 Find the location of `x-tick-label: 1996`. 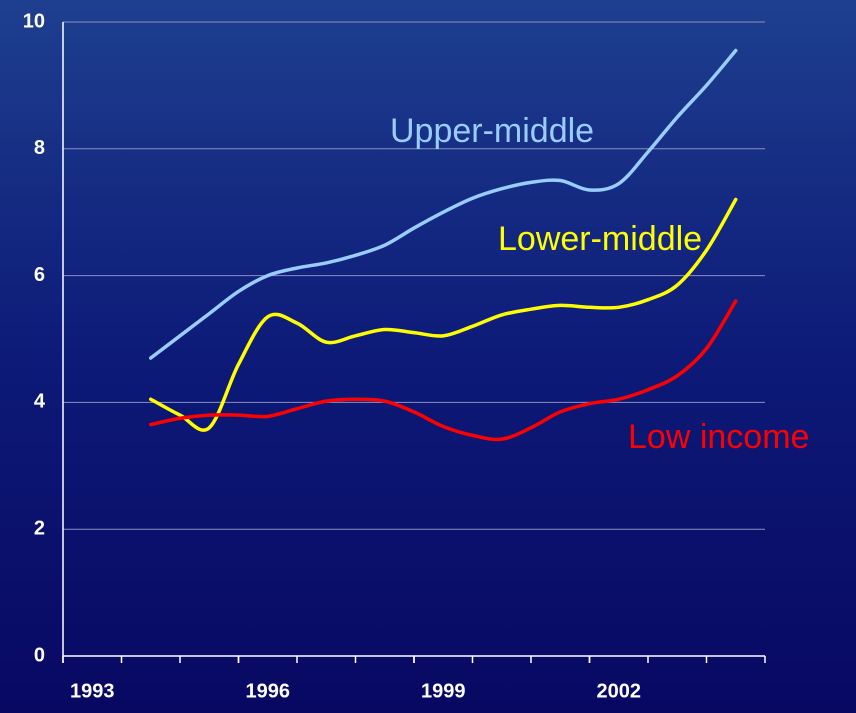

x-tick-label: 1996 is located at coordinates (268, 691).